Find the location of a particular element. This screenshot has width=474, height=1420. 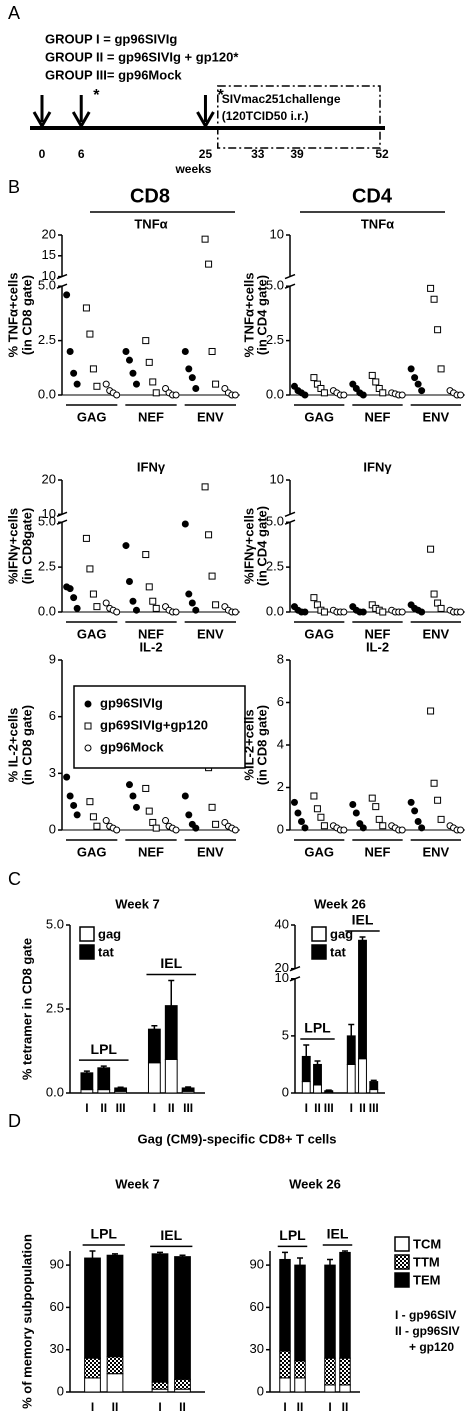

x-tick-label: 25 is located at coordinates (206, 154).